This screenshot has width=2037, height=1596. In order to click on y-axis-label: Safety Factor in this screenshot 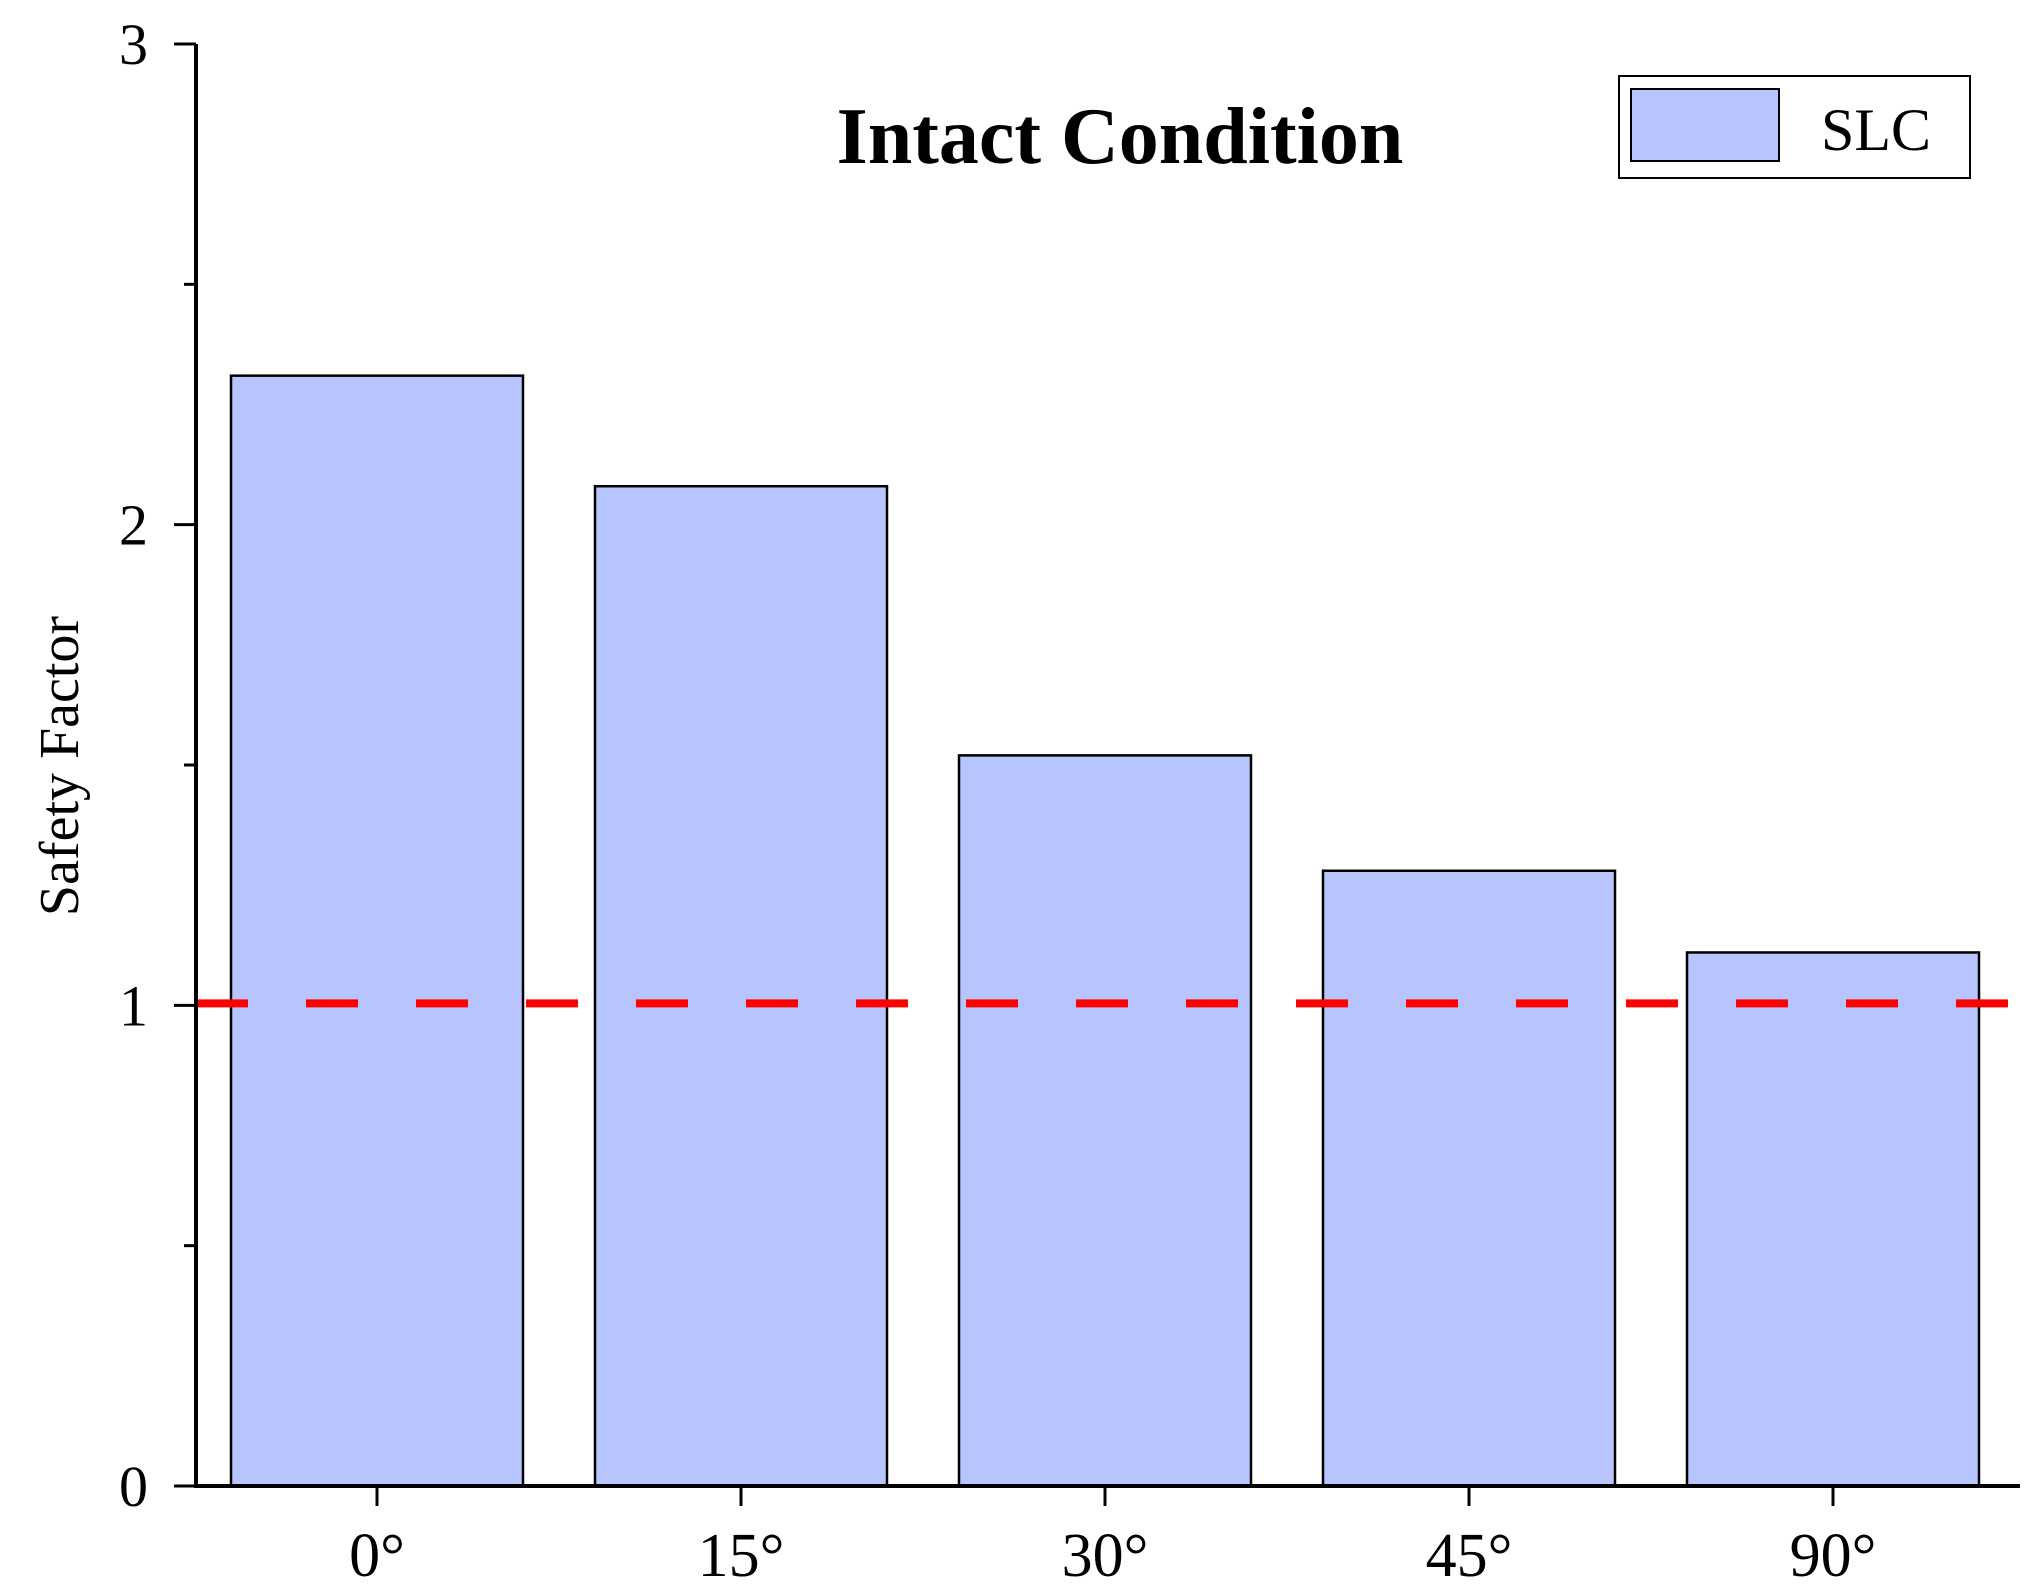, I will do `click(60, 766)`.